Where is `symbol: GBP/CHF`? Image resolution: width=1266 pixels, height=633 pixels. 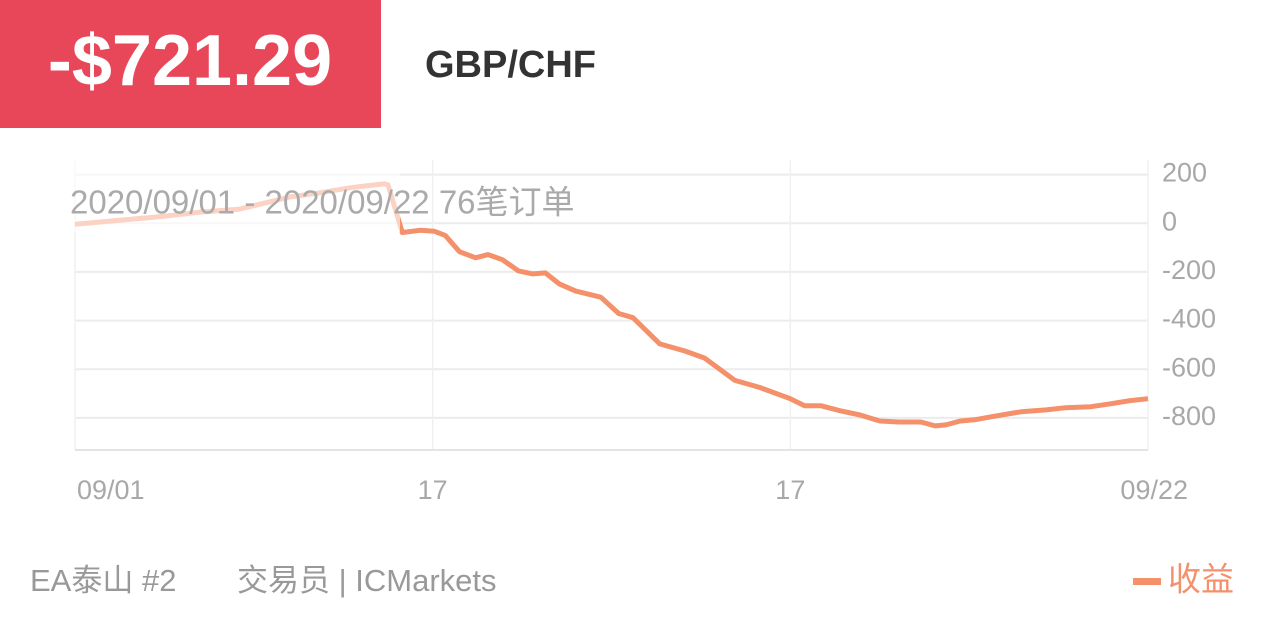
symbol: GBP/CHF is located at coordinates (510, 65).